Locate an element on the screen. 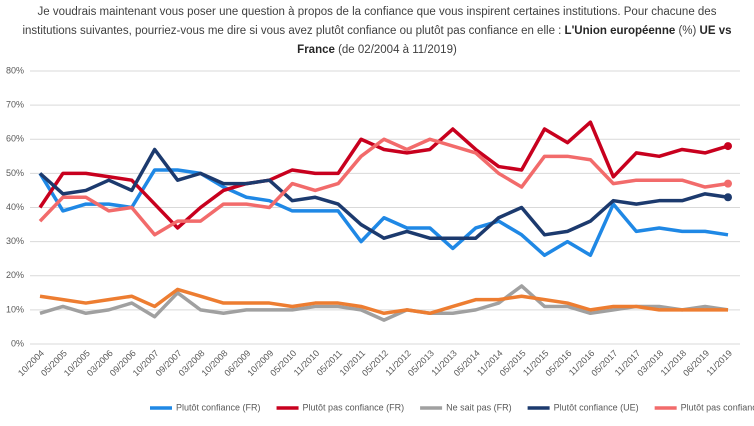 The width and height of the screenshot is (754, 426). legend-item: Plutôt pas confiance (FR) is located at coordinates (340, 407).